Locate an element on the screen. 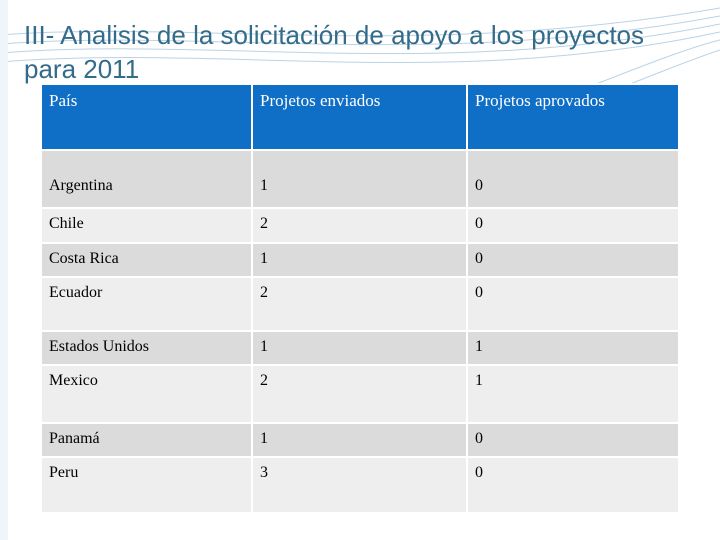 The height and width of the screenshot is (540, 720). country-cell: Panamá is located at coordinates (146, 440).